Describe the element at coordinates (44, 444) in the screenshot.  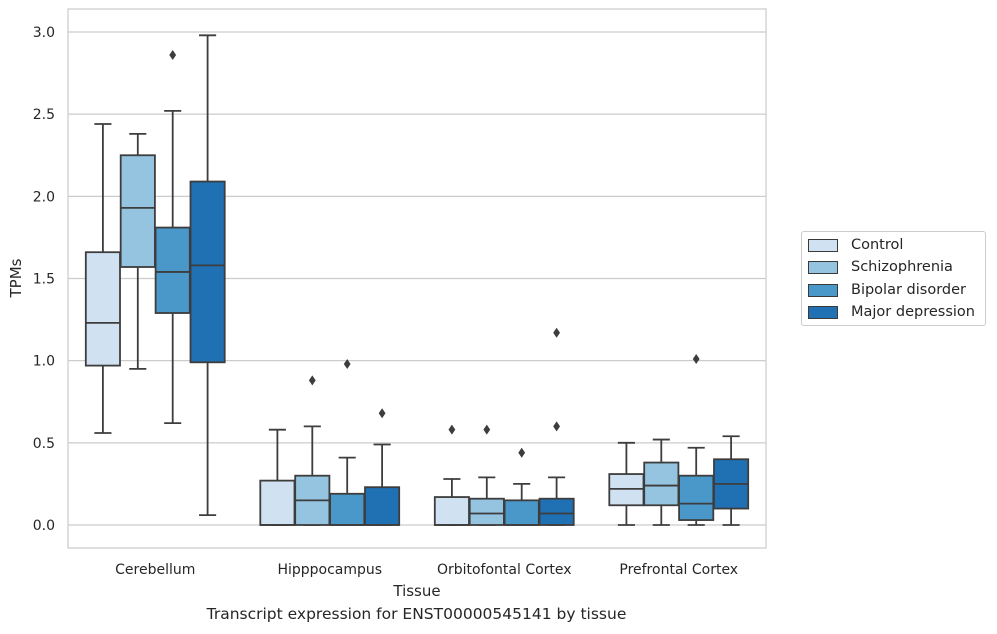
I see `y-tick-label: 0.5` at that location.